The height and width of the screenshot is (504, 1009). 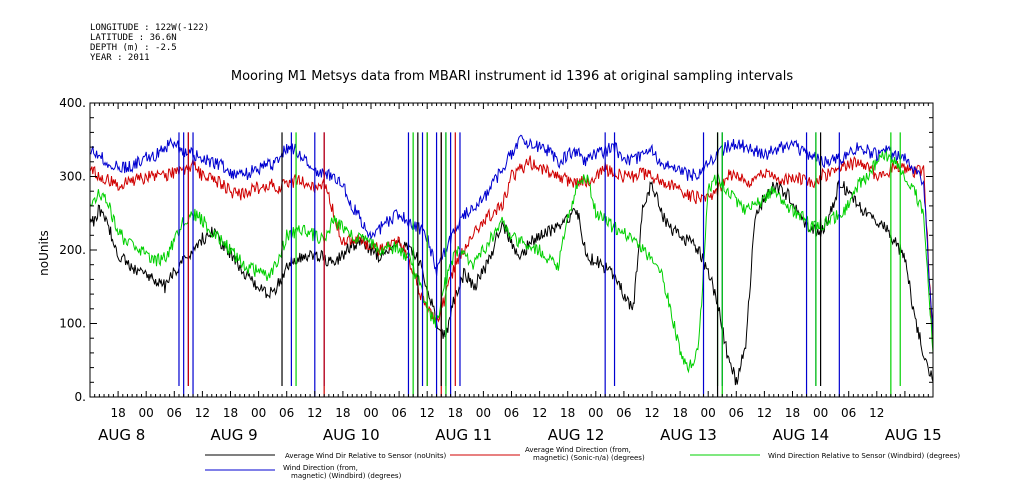 What do you see at coordinates (121, 435) in the screenshot?
I see `date-label: AUG 8` at bounding box center [121, 435].